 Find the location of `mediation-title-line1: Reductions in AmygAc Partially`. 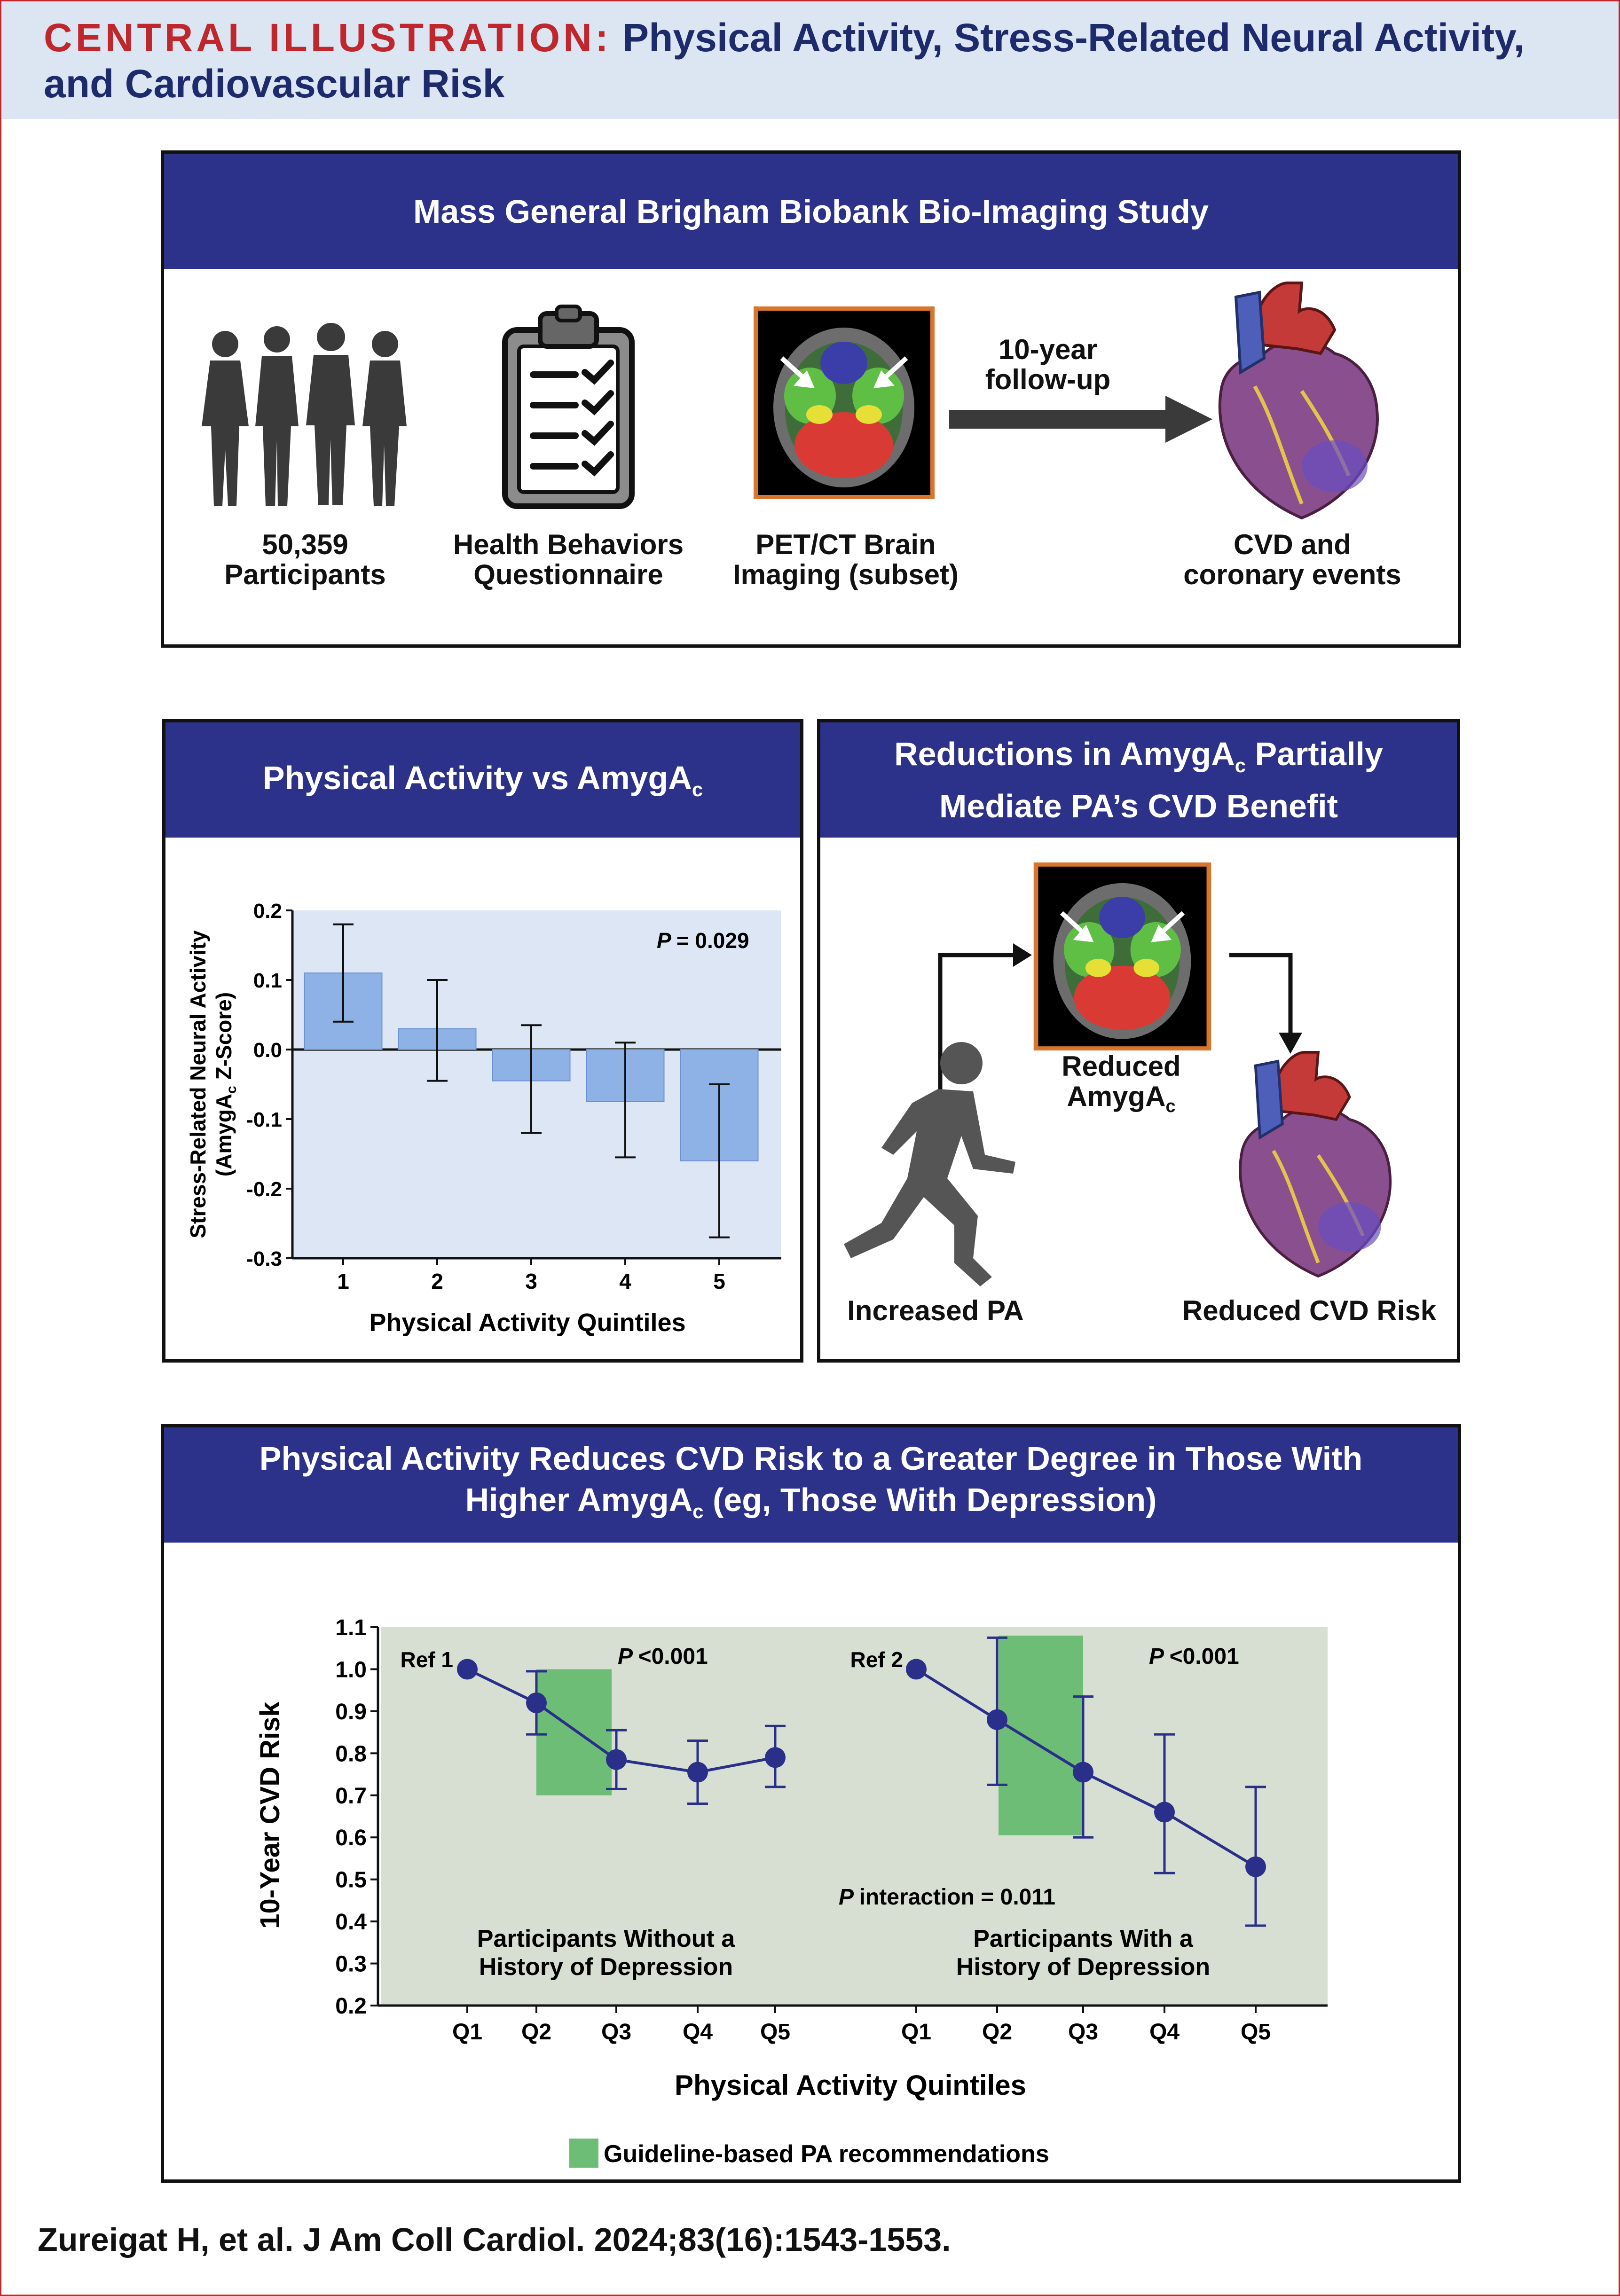

mediation-title-line1: Reductions in AmygAc Partially is located at coordinates (1138, 760).